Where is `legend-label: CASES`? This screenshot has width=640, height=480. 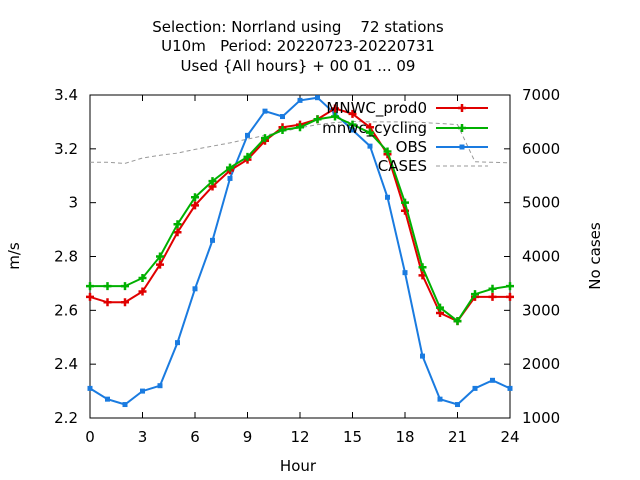 legend-label: CASES is located at coordinates (402, 166).